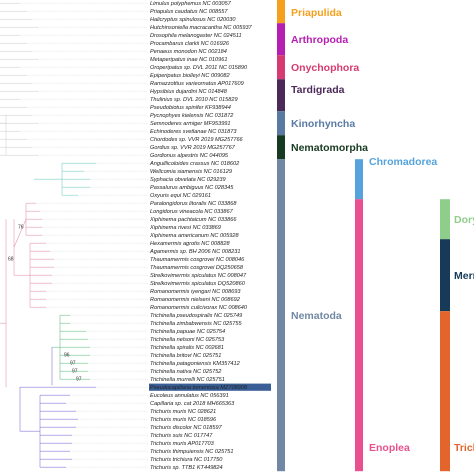 The width and height of the screenshot is (474, 474). What do you see at coordinates (193, 132) in the screenshot?
I see `taxon-label: Echinoderes svetlanae NC 031873` at bounding box center [193, 132].